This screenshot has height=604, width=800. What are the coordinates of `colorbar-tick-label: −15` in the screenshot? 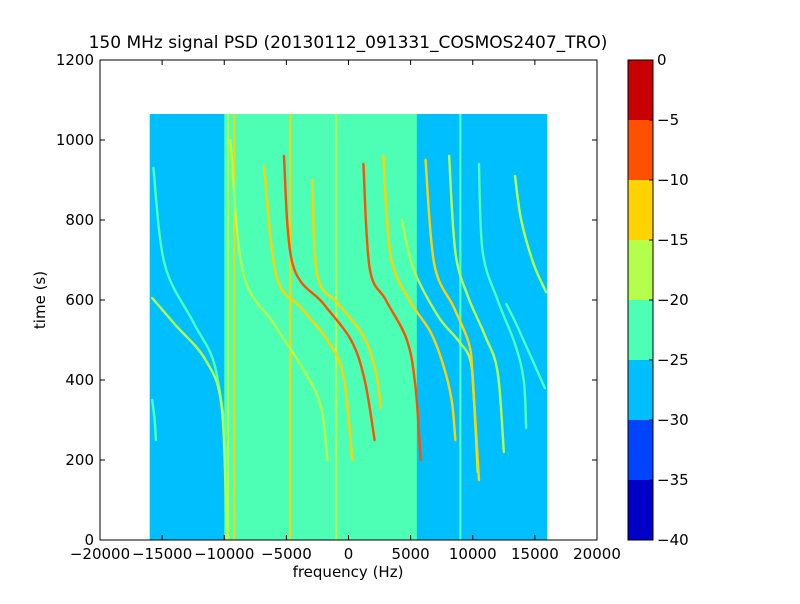 It's located at (673, 240).